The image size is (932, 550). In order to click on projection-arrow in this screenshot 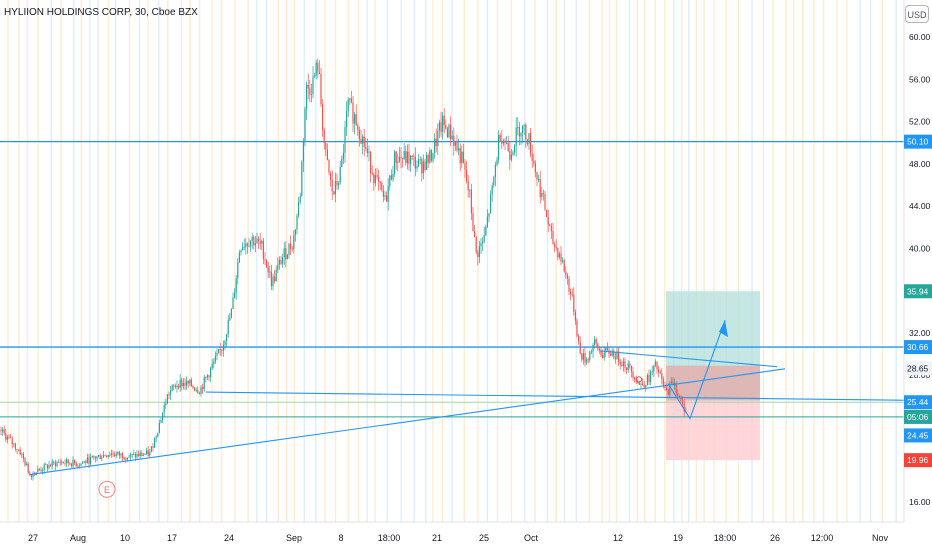, I will do `click(723, 329)`.